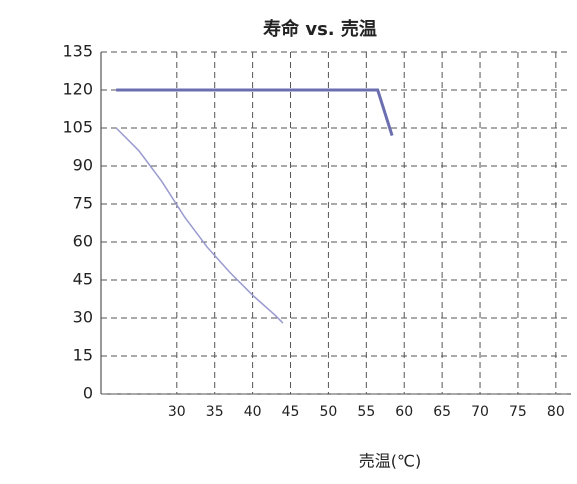 The height and width of the screenshot is (484, 577). Describe the element at coordinates (320, 29) in the screenshot. I see `chart-title: 寿命 vs. 売温` at that location.